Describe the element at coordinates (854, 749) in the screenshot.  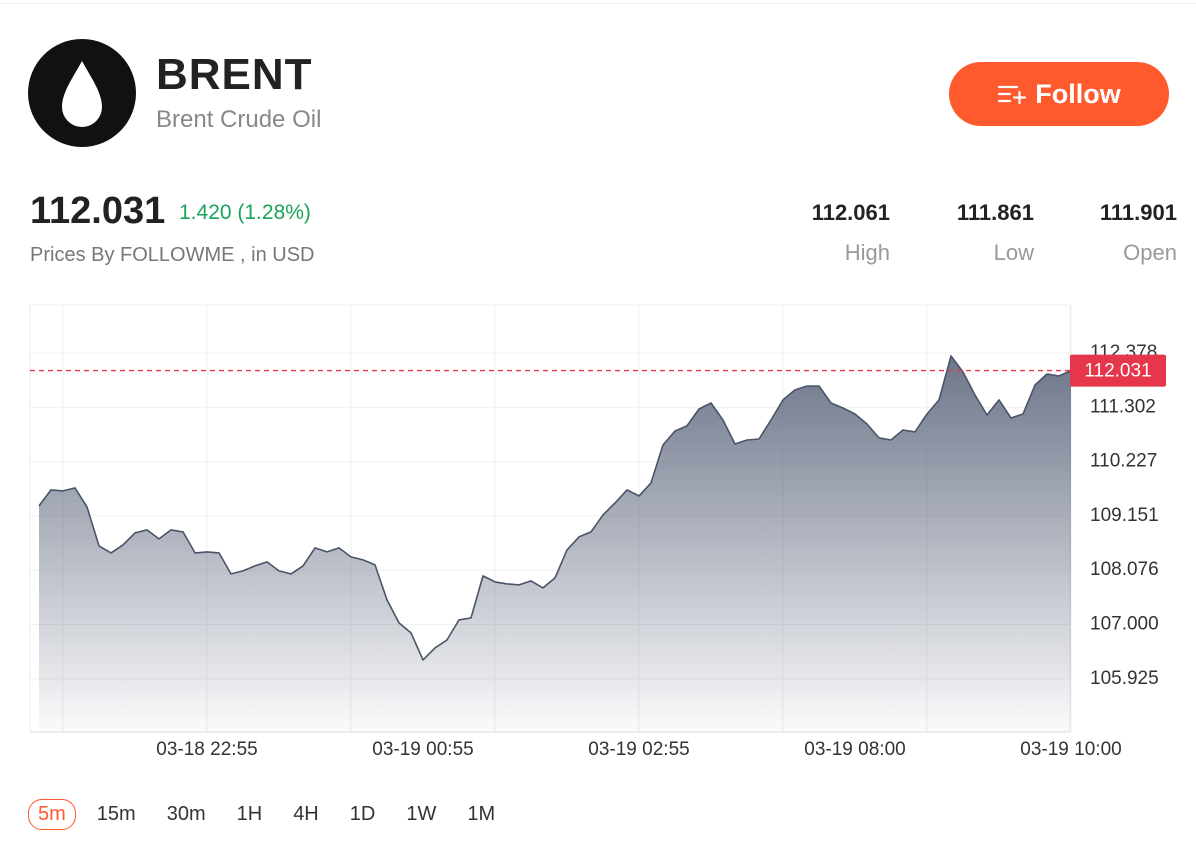
I see `x-tick-label: 03-19 08:00` at that location.